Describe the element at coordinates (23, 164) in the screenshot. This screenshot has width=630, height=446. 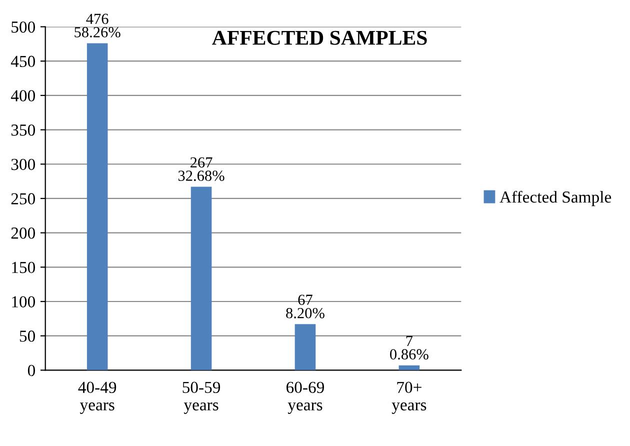
I see `y-tick-label: 300` at that location.